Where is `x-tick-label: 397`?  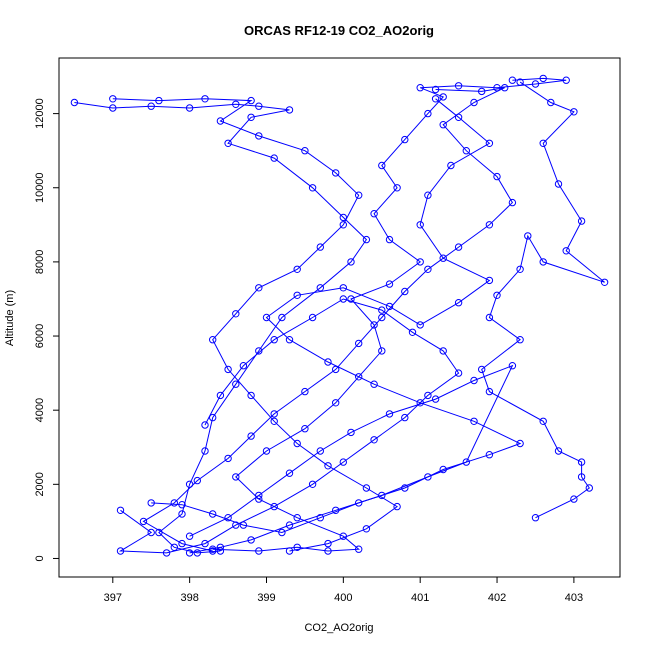 x-tick-label: 397 is located at coordinates (113, 598).